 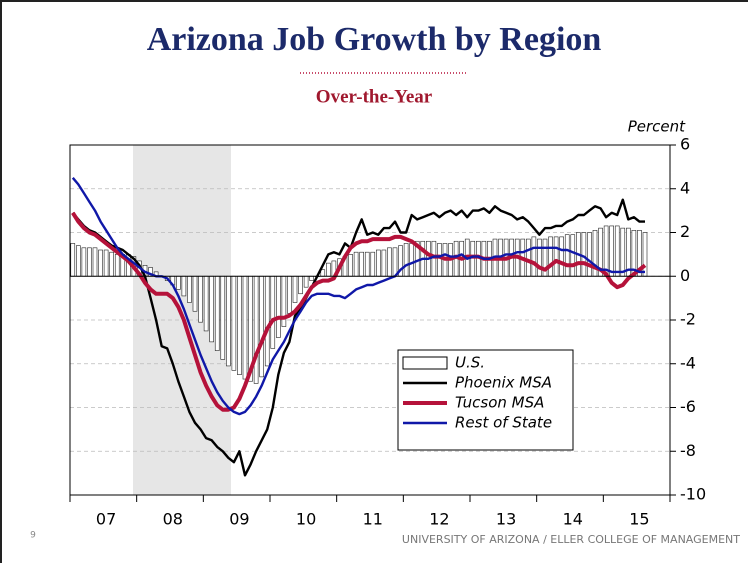 I want to click on x-tick-label: 14, so click(x=573, y=519).